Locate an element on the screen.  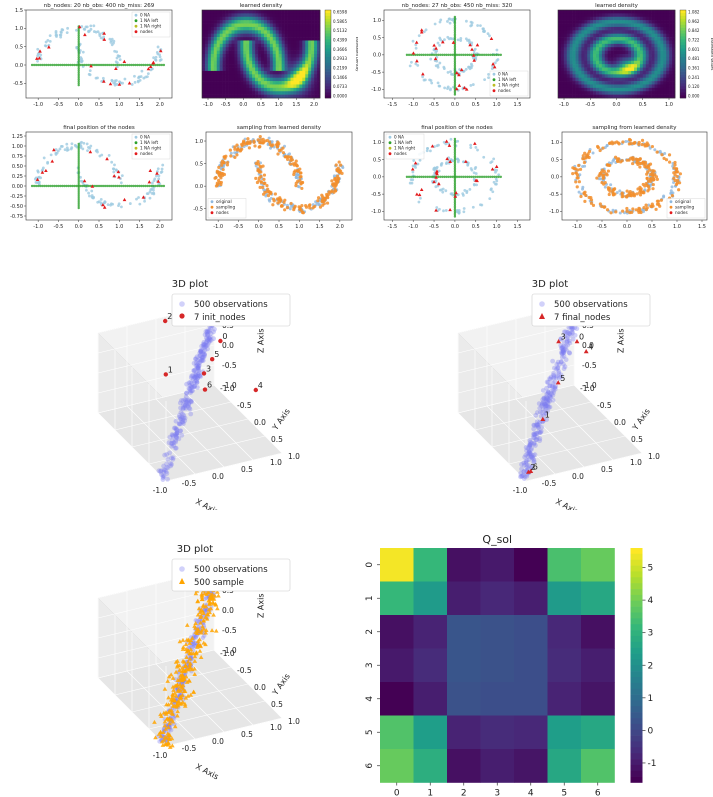
y-tick-label: 0.5 is located at coordinates (555, 160).